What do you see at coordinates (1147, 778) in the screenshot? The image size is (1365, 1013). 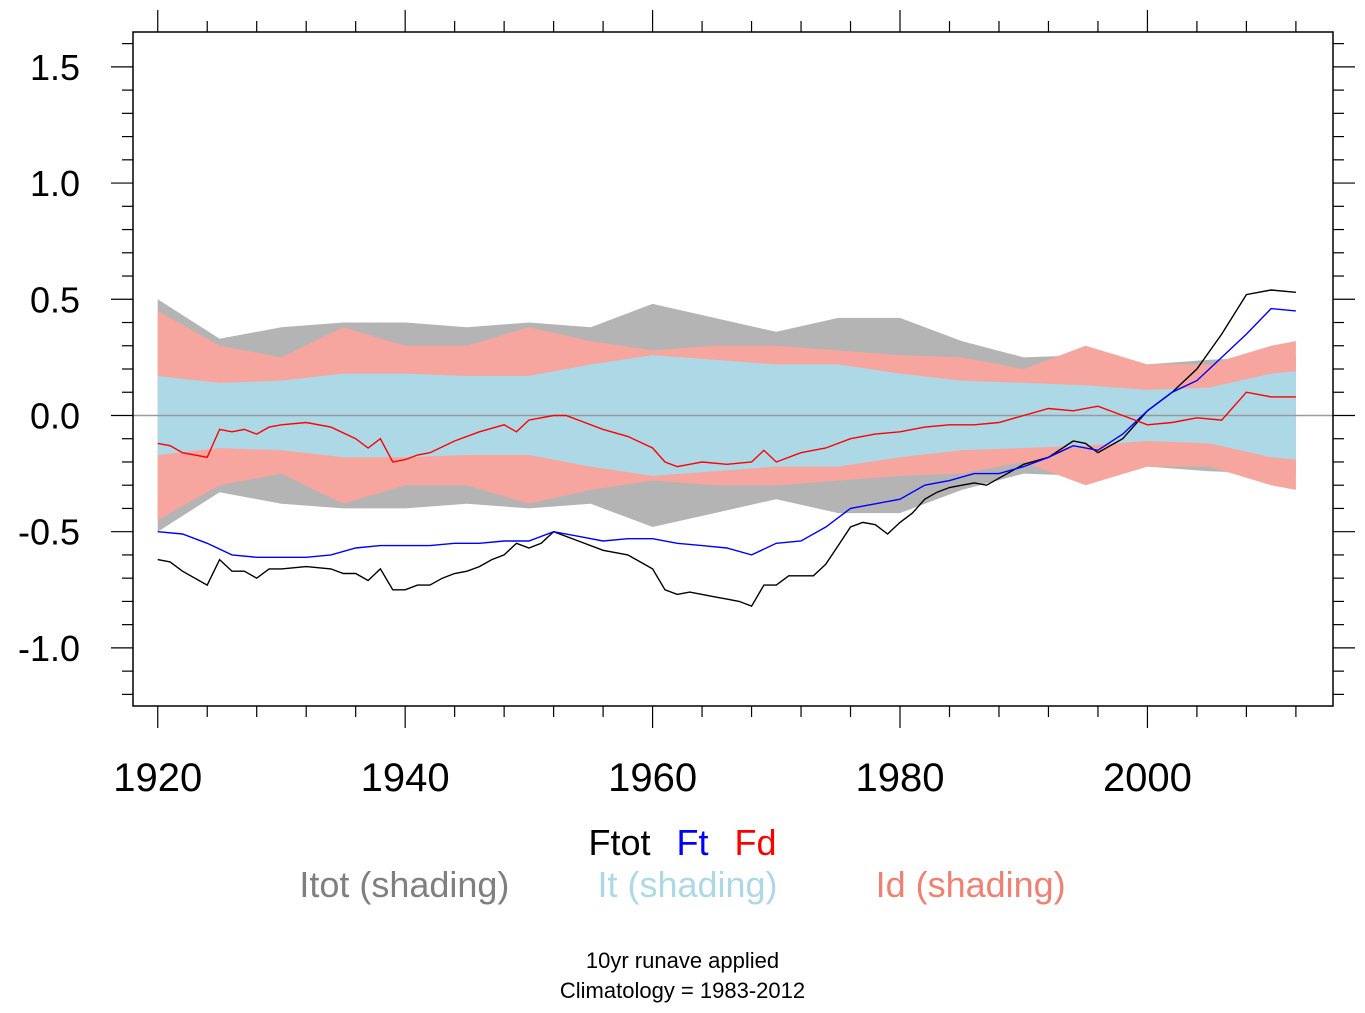 I see `x-tick-label: 2000` at bounding box center [1147, 778].